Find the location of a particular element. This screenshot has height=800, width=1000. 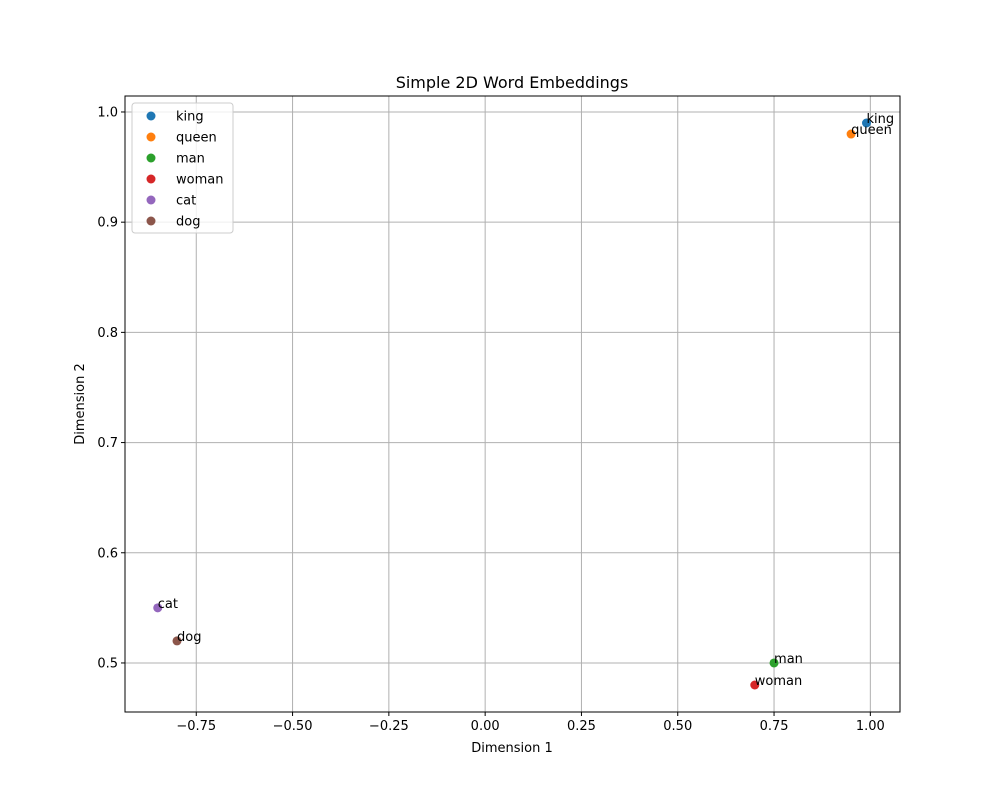

point-label-king: king is located at coordinates (880, 119).